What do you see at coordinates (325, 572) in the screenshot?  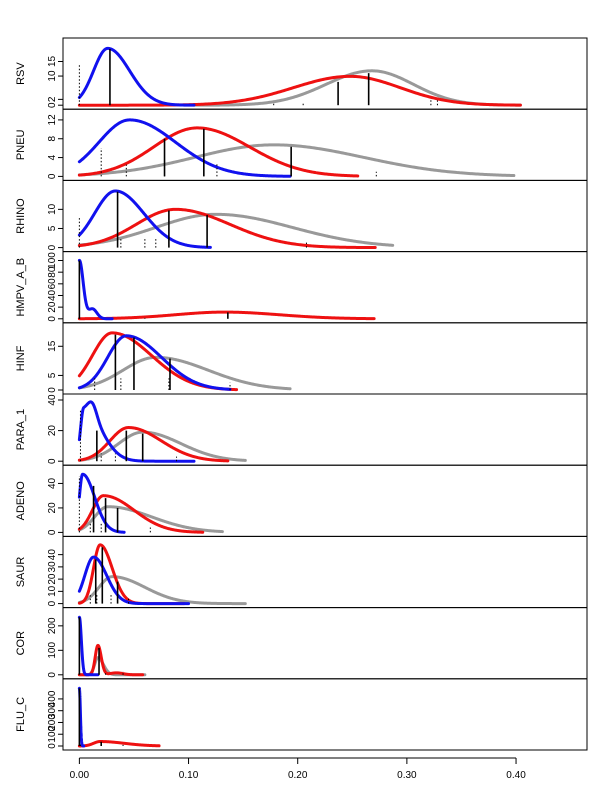 I see `panel-frame-saur` at bounding box center [325, 572].